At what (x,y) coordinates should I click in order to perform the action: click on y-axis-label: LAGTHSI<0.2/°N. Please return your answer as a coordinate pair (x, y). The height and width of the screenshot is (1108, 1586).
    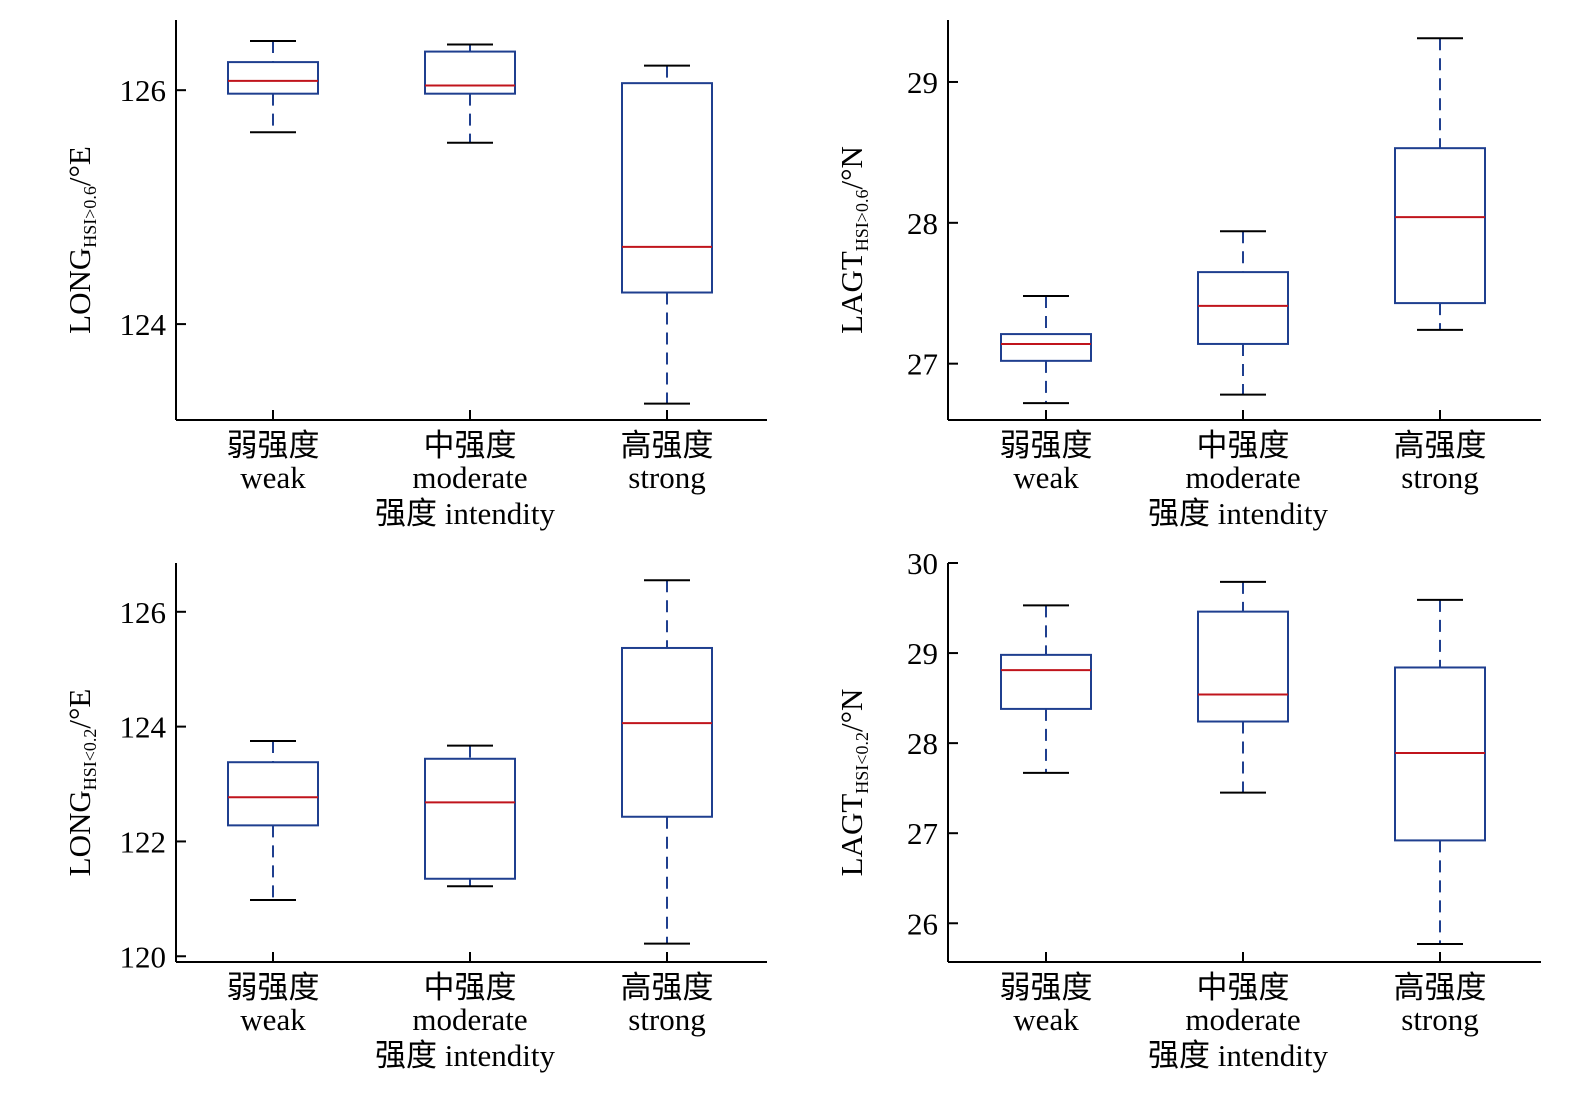
    Looking at the image, I should click on (853, 783).